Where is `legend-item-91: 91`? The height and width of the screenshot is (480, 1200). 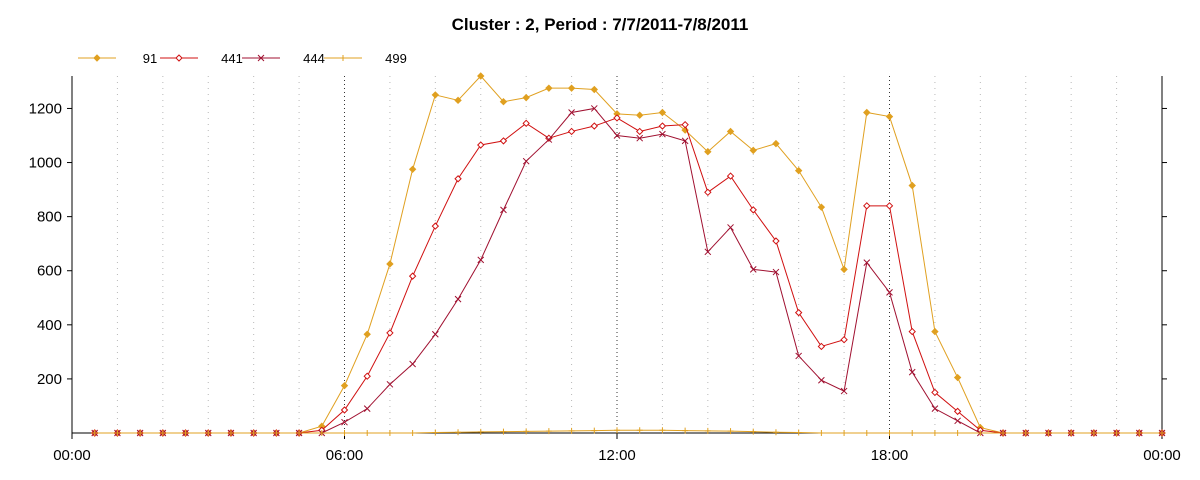
legend-item-91: 91 is located at coordinates (117, 58).